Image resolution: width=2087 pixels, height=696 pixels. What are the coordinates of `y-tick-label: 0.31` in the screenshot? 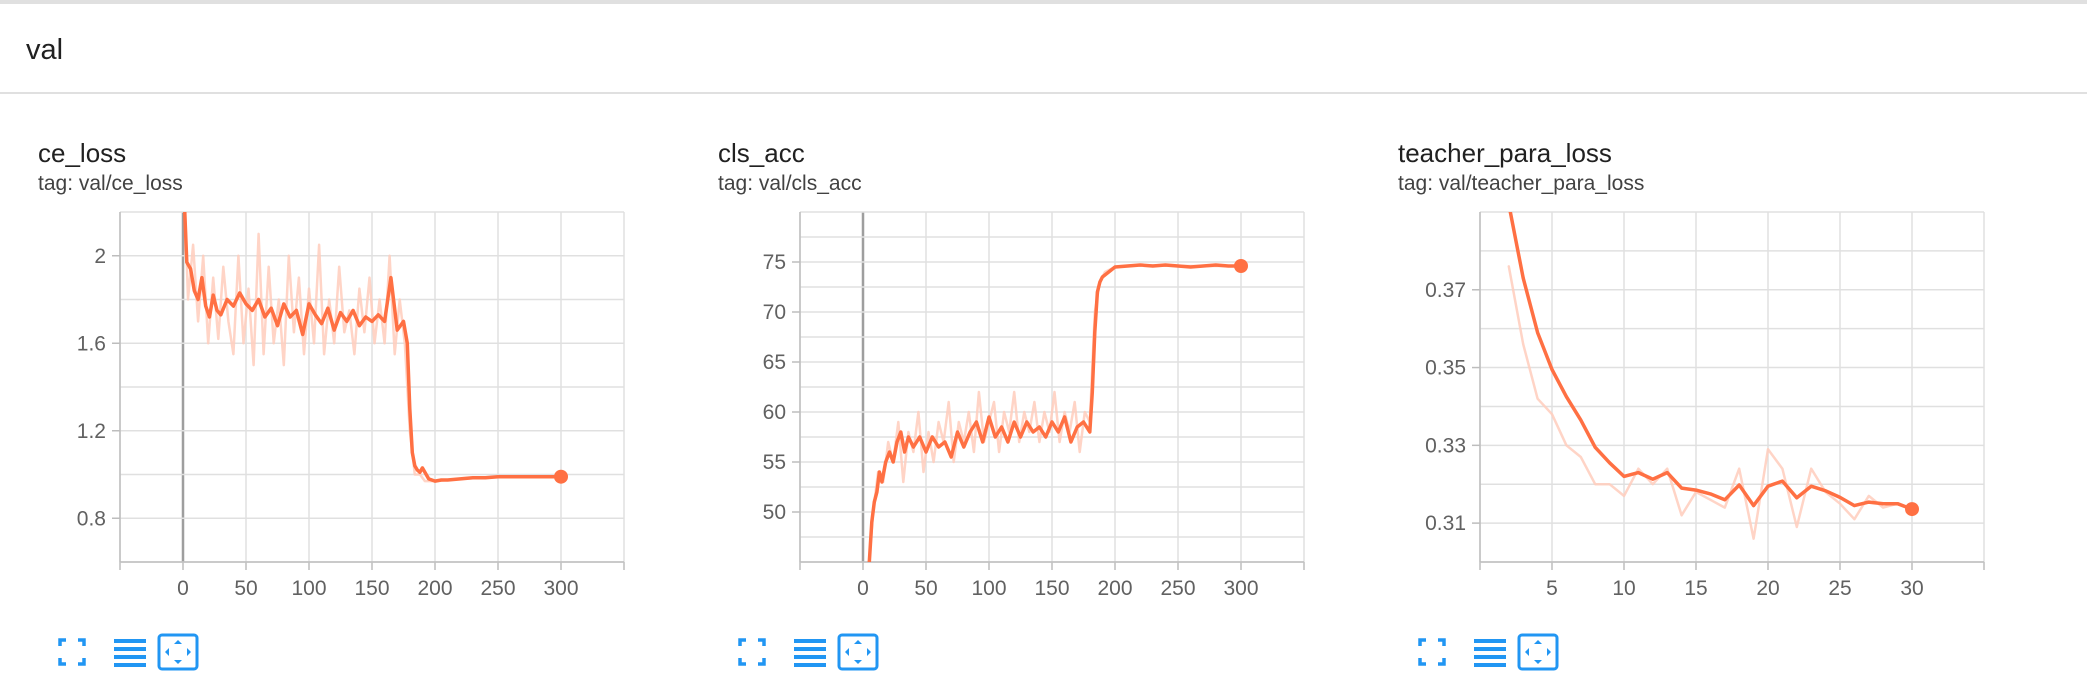 It's located at (1445, 523).